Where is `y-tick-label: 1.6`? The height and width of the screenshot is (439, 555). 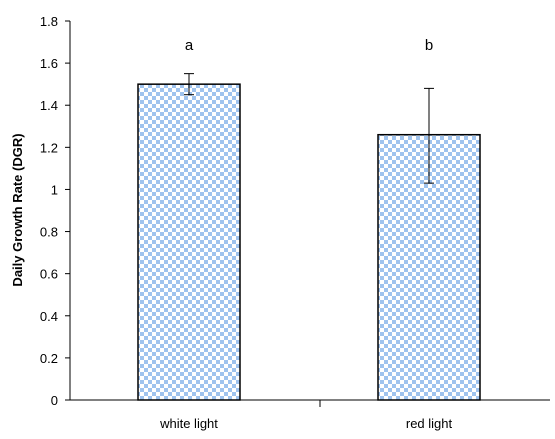
y-tick-label: 1.6 is located at coordinates (49, 63).